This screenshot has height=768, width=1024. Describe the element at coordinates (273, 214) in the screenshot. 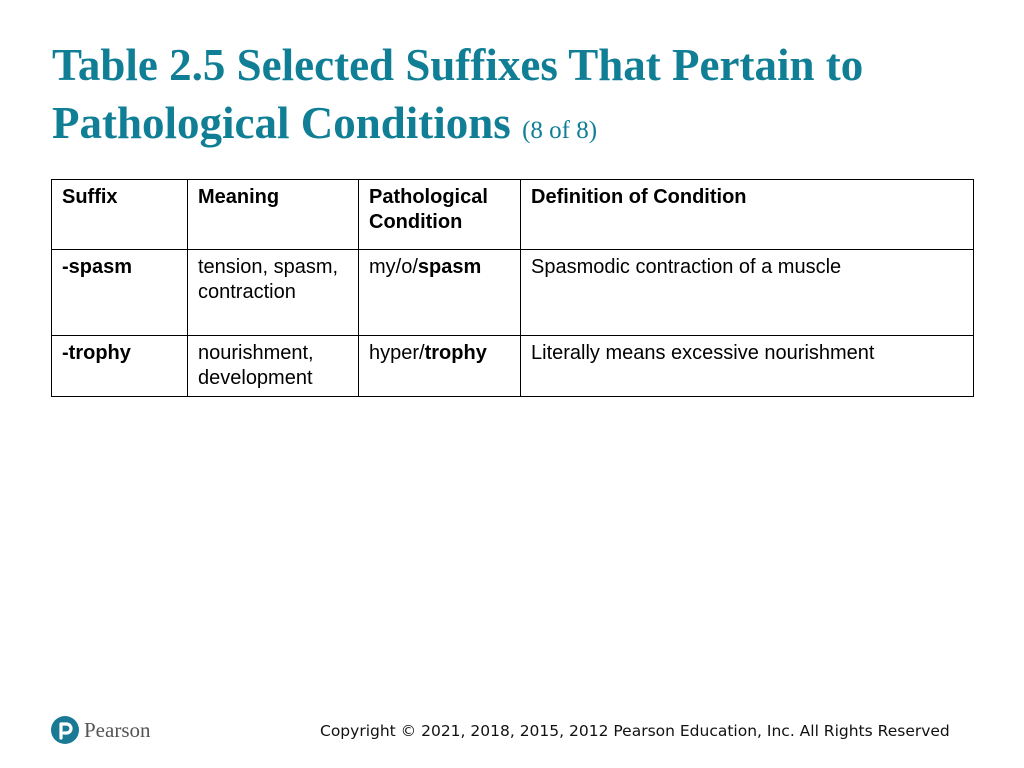

I see `header-meaning: Meaning` at that location.